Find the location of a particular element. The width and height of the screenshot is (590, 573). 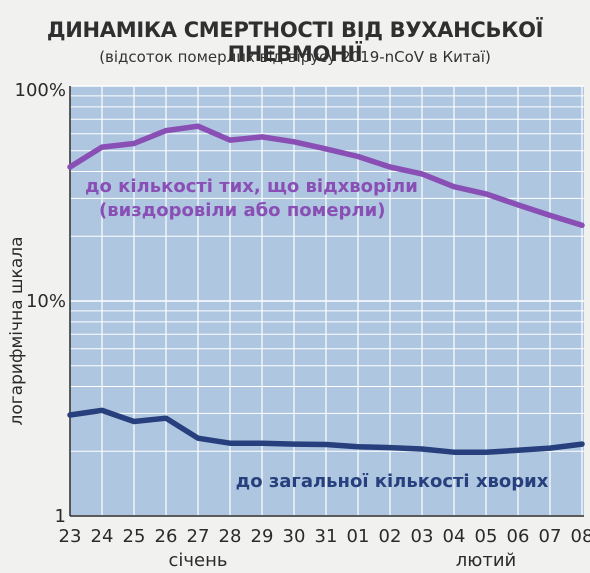

series-label-1: до кількості тих, що відхворіли is located at coordinates (251, 186).